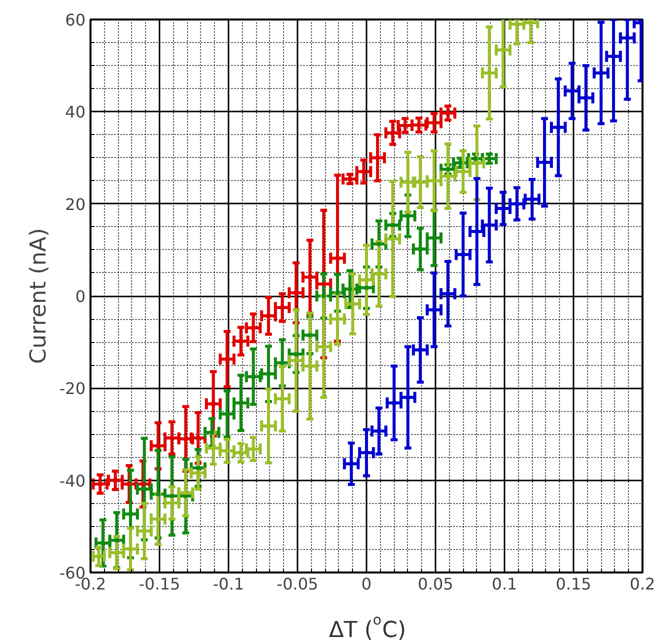 The image size is (669, 640). What do you see at coordinates (159, 584) in the screenshot?
I see `x-tick-label: -0.15` at bounding box center [159, 584].